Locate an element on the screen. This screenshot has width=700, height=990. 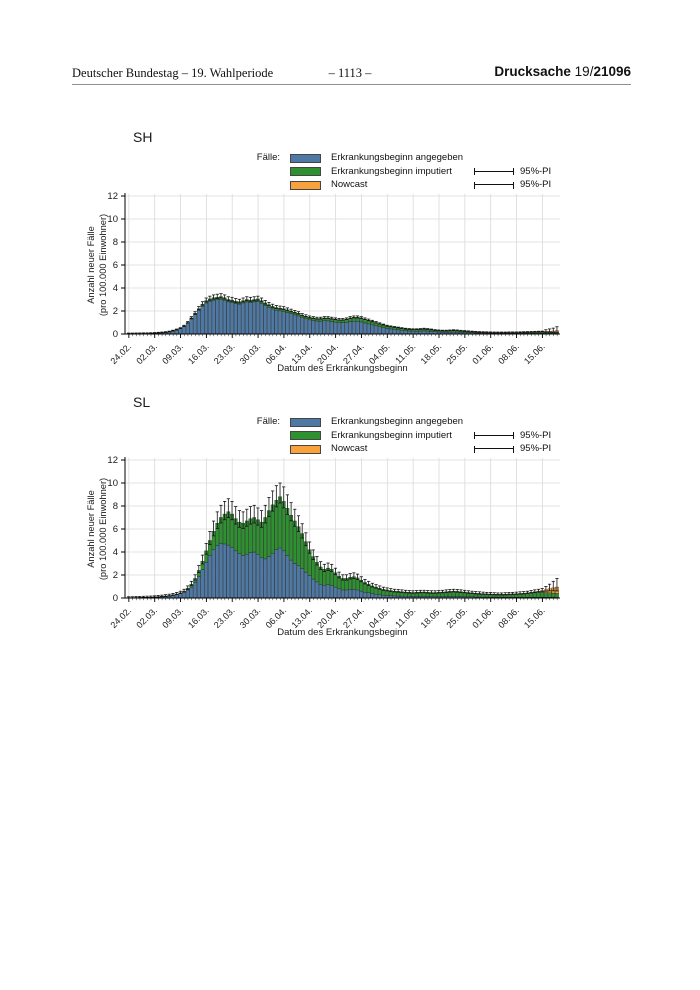
axes is located at coordinates (342, 264).